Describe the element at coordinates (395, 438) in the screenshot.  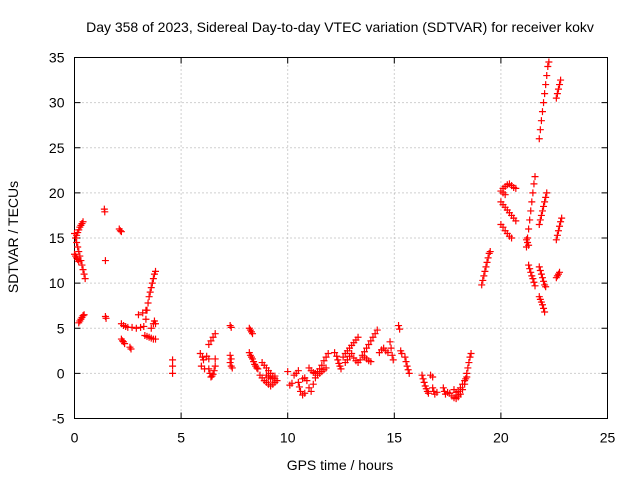
I see `x-tick-label: 15` at that location.